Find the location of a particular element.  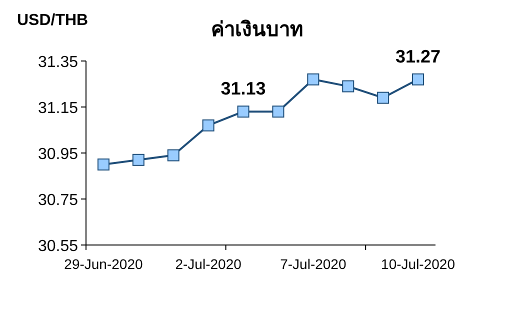

chart-title: ค่าเงินบาท is located at coordinates (257, 29).